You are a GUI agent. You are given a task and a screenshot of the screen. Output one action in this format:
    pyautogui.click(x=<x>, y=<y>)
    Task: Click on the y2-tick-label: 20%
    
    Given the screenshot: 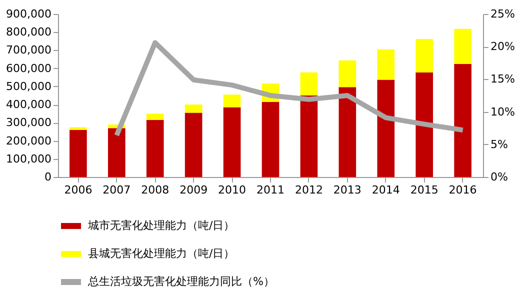 What is the action you would take?
    pyautogui.click(x=502, y=47)
    